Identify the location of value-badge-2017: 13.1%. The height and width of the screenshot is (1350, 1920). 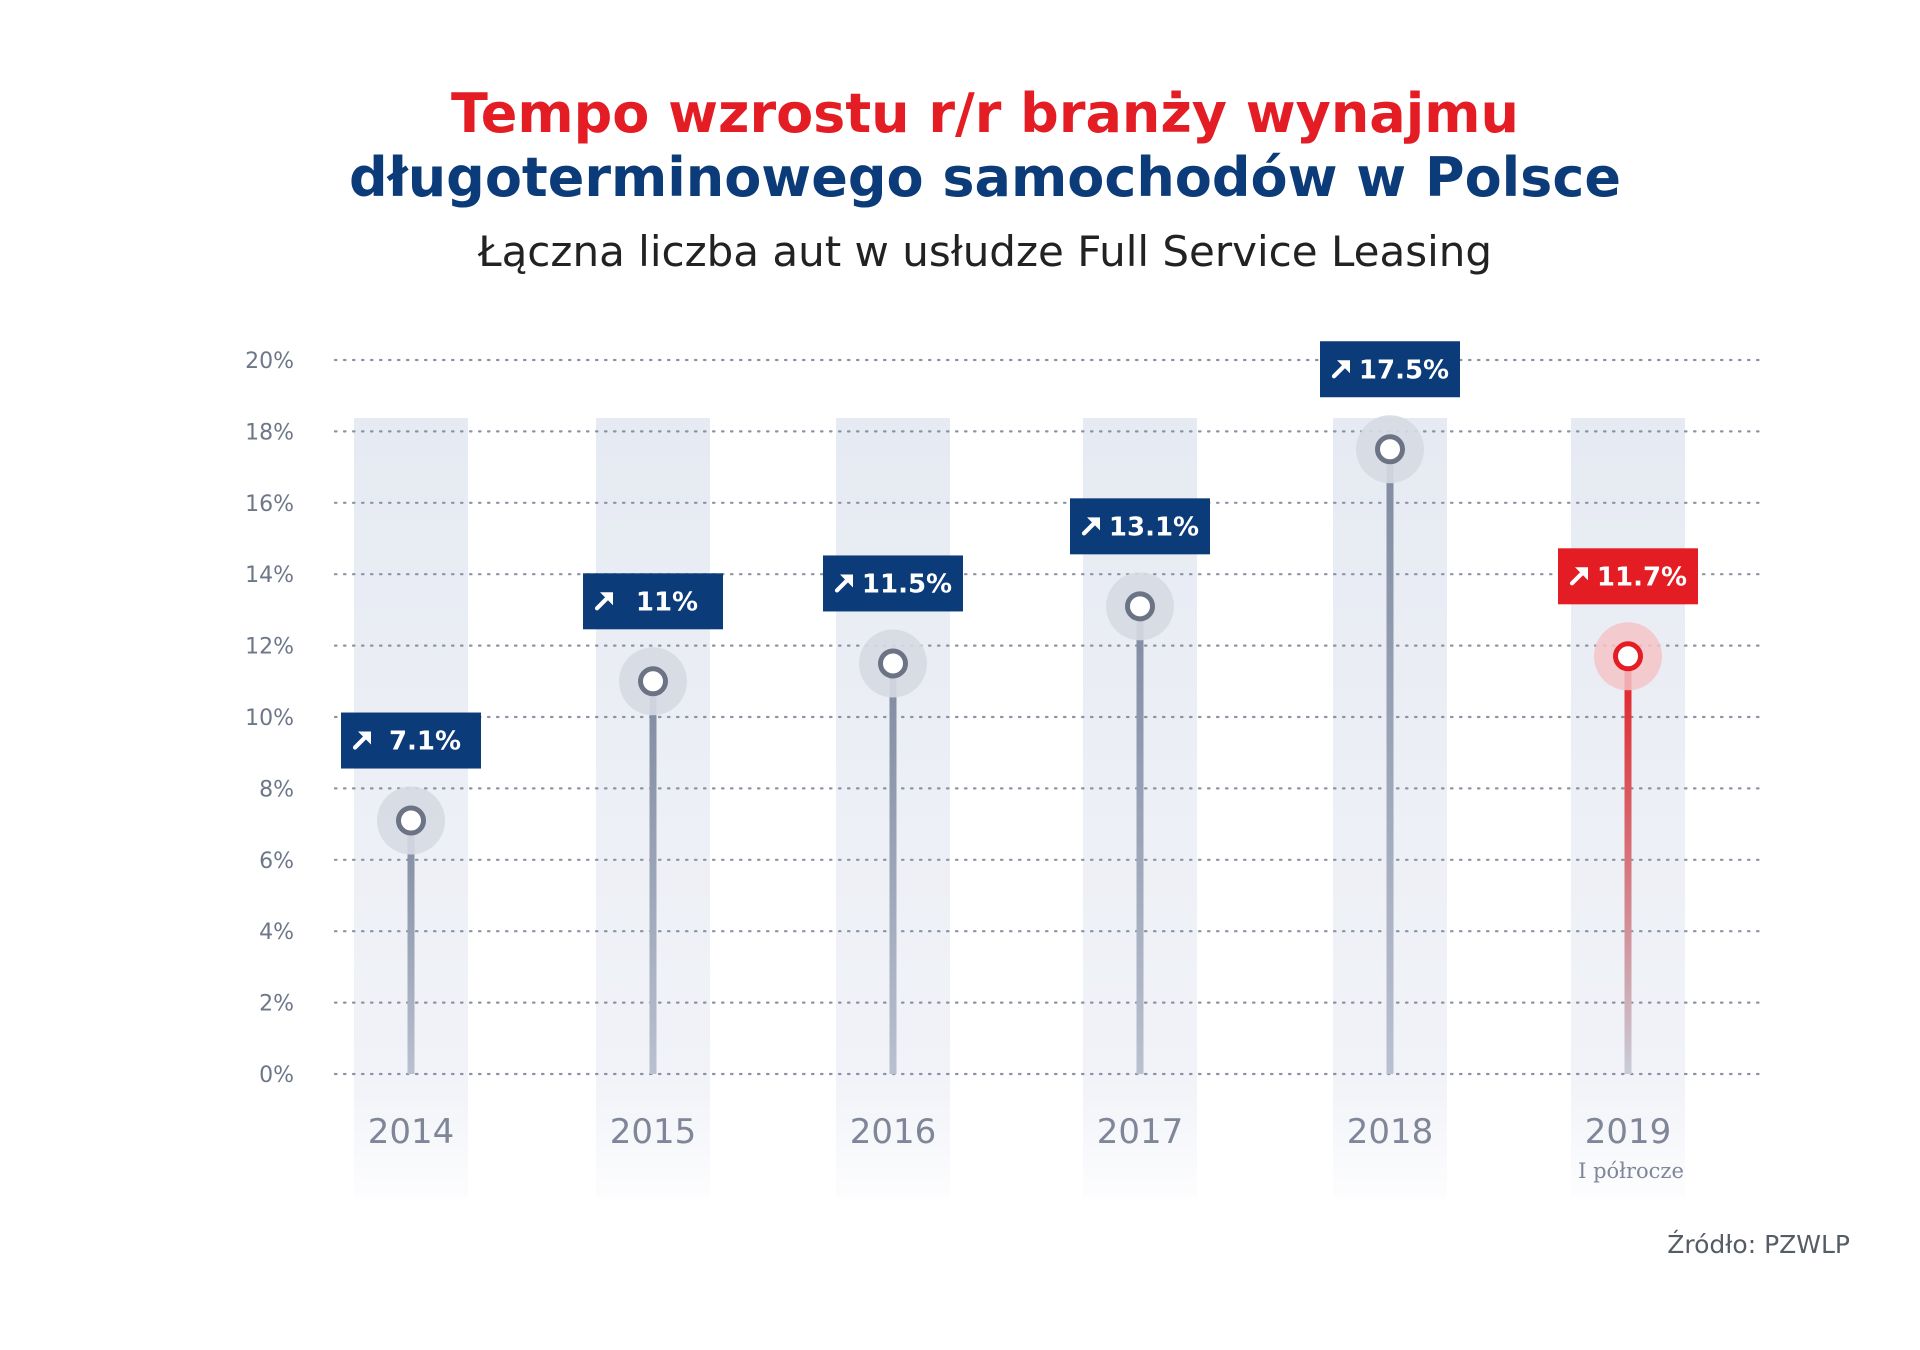
(1140, 526).